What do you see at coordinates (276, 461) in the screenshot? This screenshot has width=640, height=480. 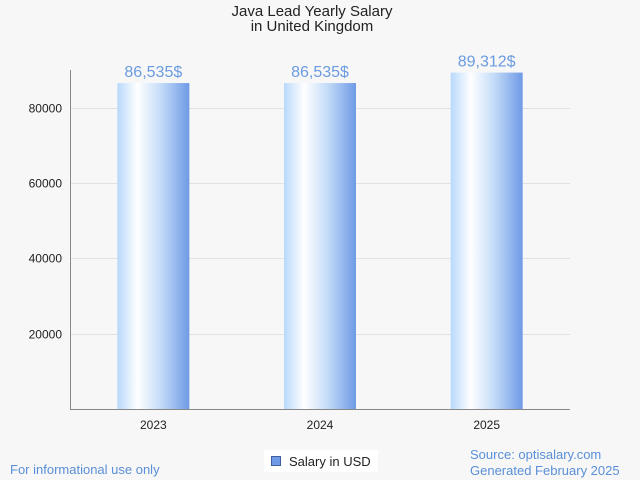 I see `legend-swatch` at bounding box center [276, 461].